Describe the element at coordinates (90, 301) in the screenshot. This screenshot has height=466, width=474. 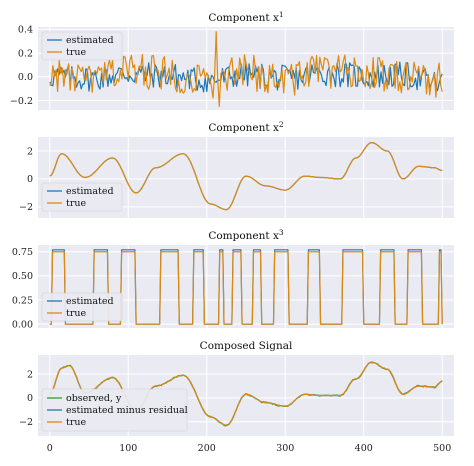
I see `legend-3-label-estimated: estimated` at that location.